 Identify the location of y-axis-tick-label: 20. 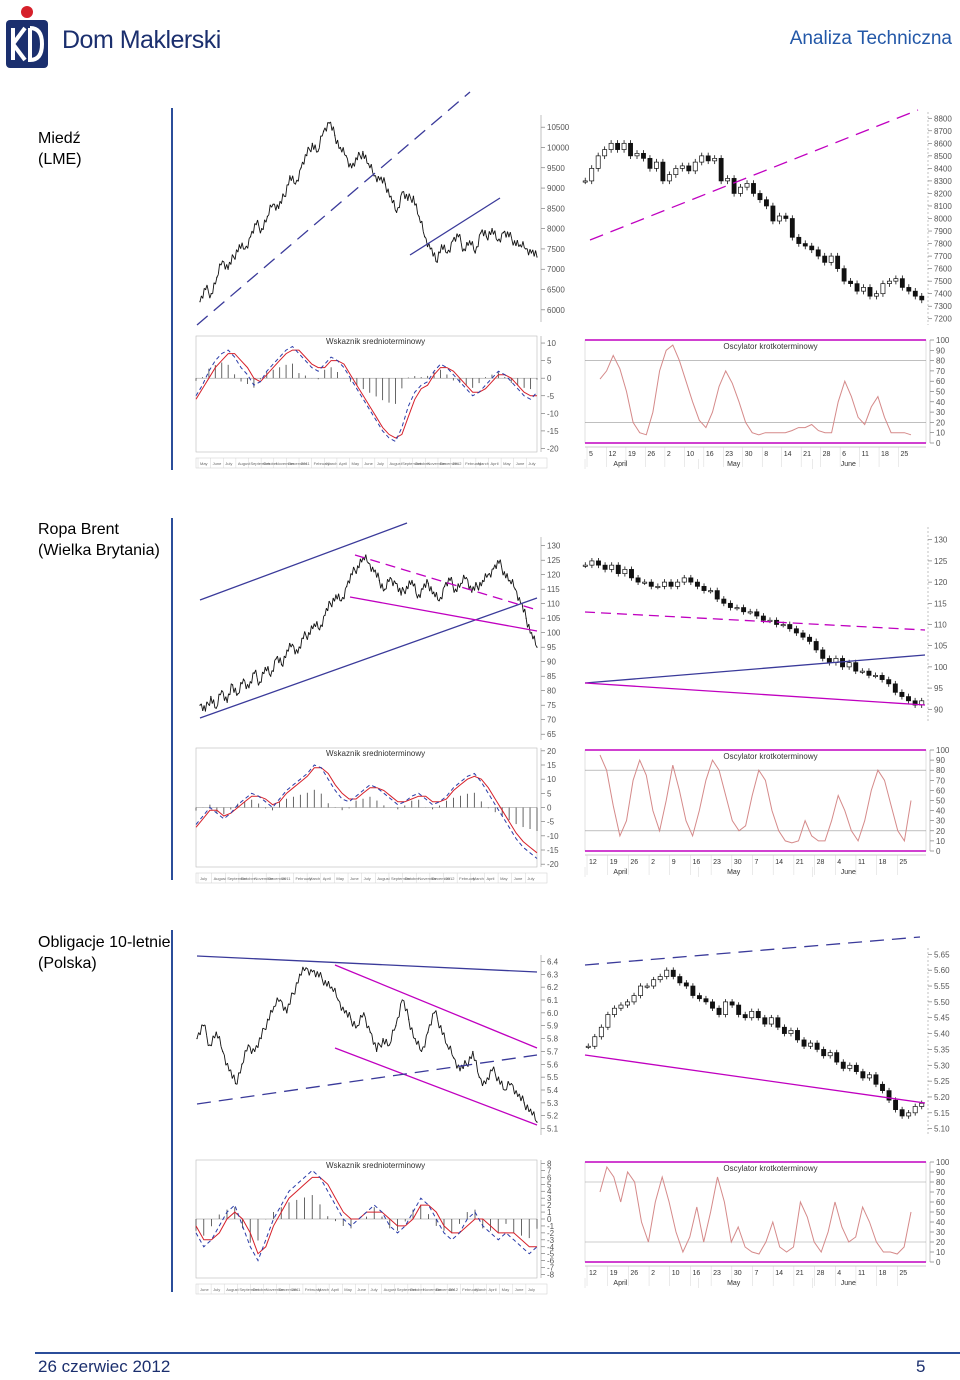
(940, 422).